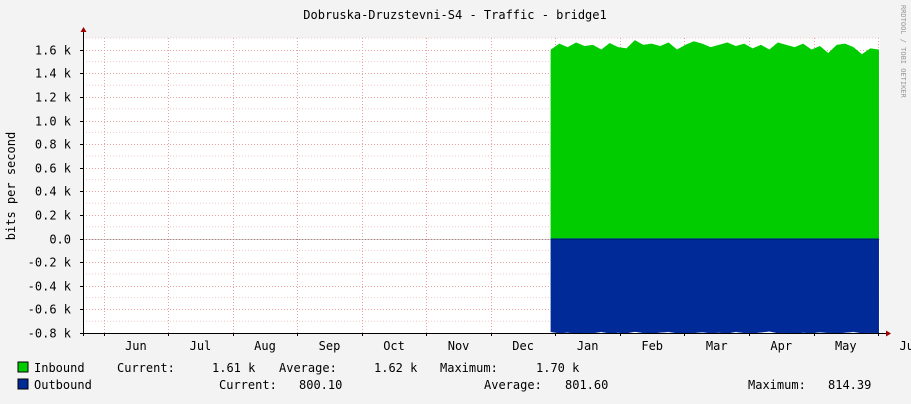 Image resolution: width=911 pixels, height=404 pixels. Describe the element at coordinates (248, 385) in the screenshot. I see `legend-outbound-current-label: Current:` at that location.